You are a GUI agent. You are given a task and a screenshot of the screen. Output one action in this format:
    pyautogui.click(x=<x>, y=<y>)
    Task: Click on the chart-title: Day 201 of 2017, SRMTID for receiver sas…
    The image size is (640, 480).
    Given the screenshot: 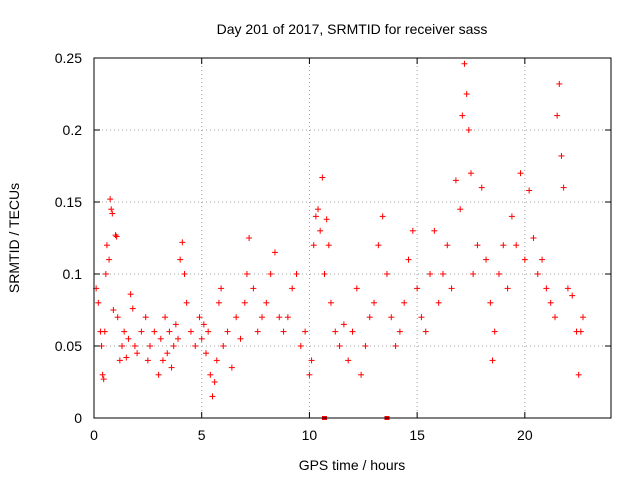 What is the action you would take?
    pyautogui.click(x=352, y=29)
    